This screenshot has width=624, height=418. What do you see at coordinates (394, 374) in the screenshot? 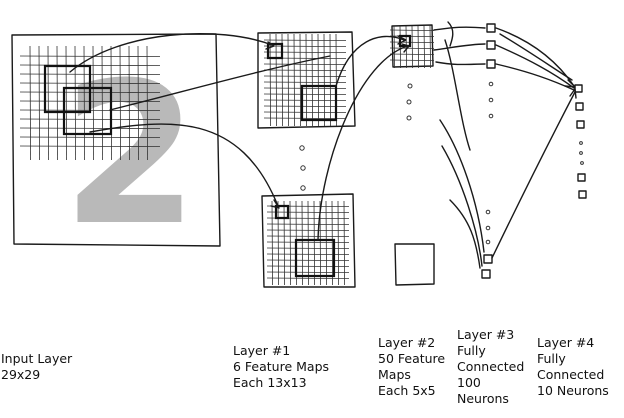
I see `layer2-desc-2: Maps` at bounding box center [394, 374].